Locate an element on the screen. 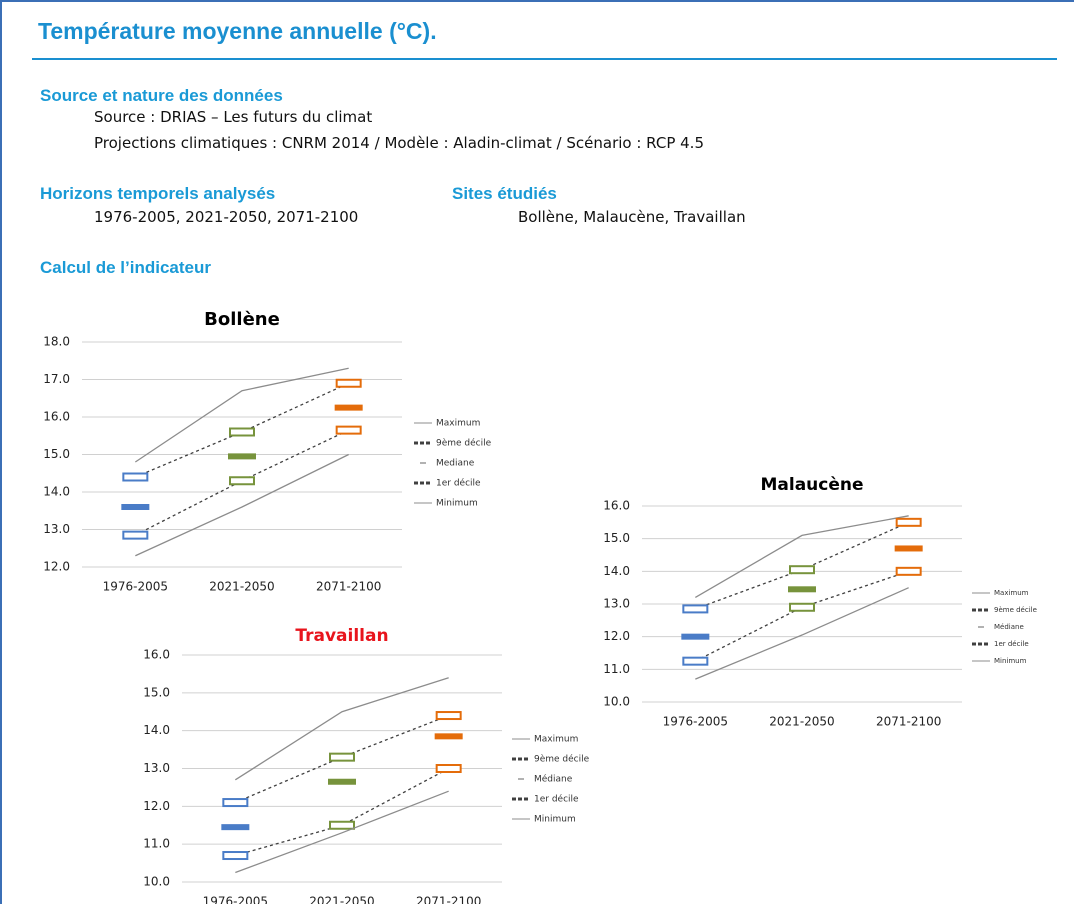  section-heading: Sites étudiés is located at coordinates (504, 193).